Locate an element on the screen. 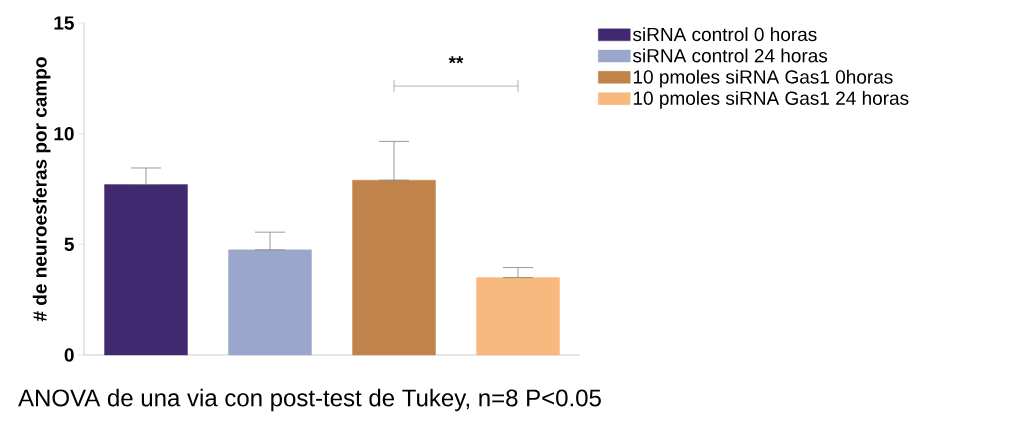 Image resolution: width=1034 pixels, height=434 pixels. y-tick-label: 0 is located at coordinates (69, 355).